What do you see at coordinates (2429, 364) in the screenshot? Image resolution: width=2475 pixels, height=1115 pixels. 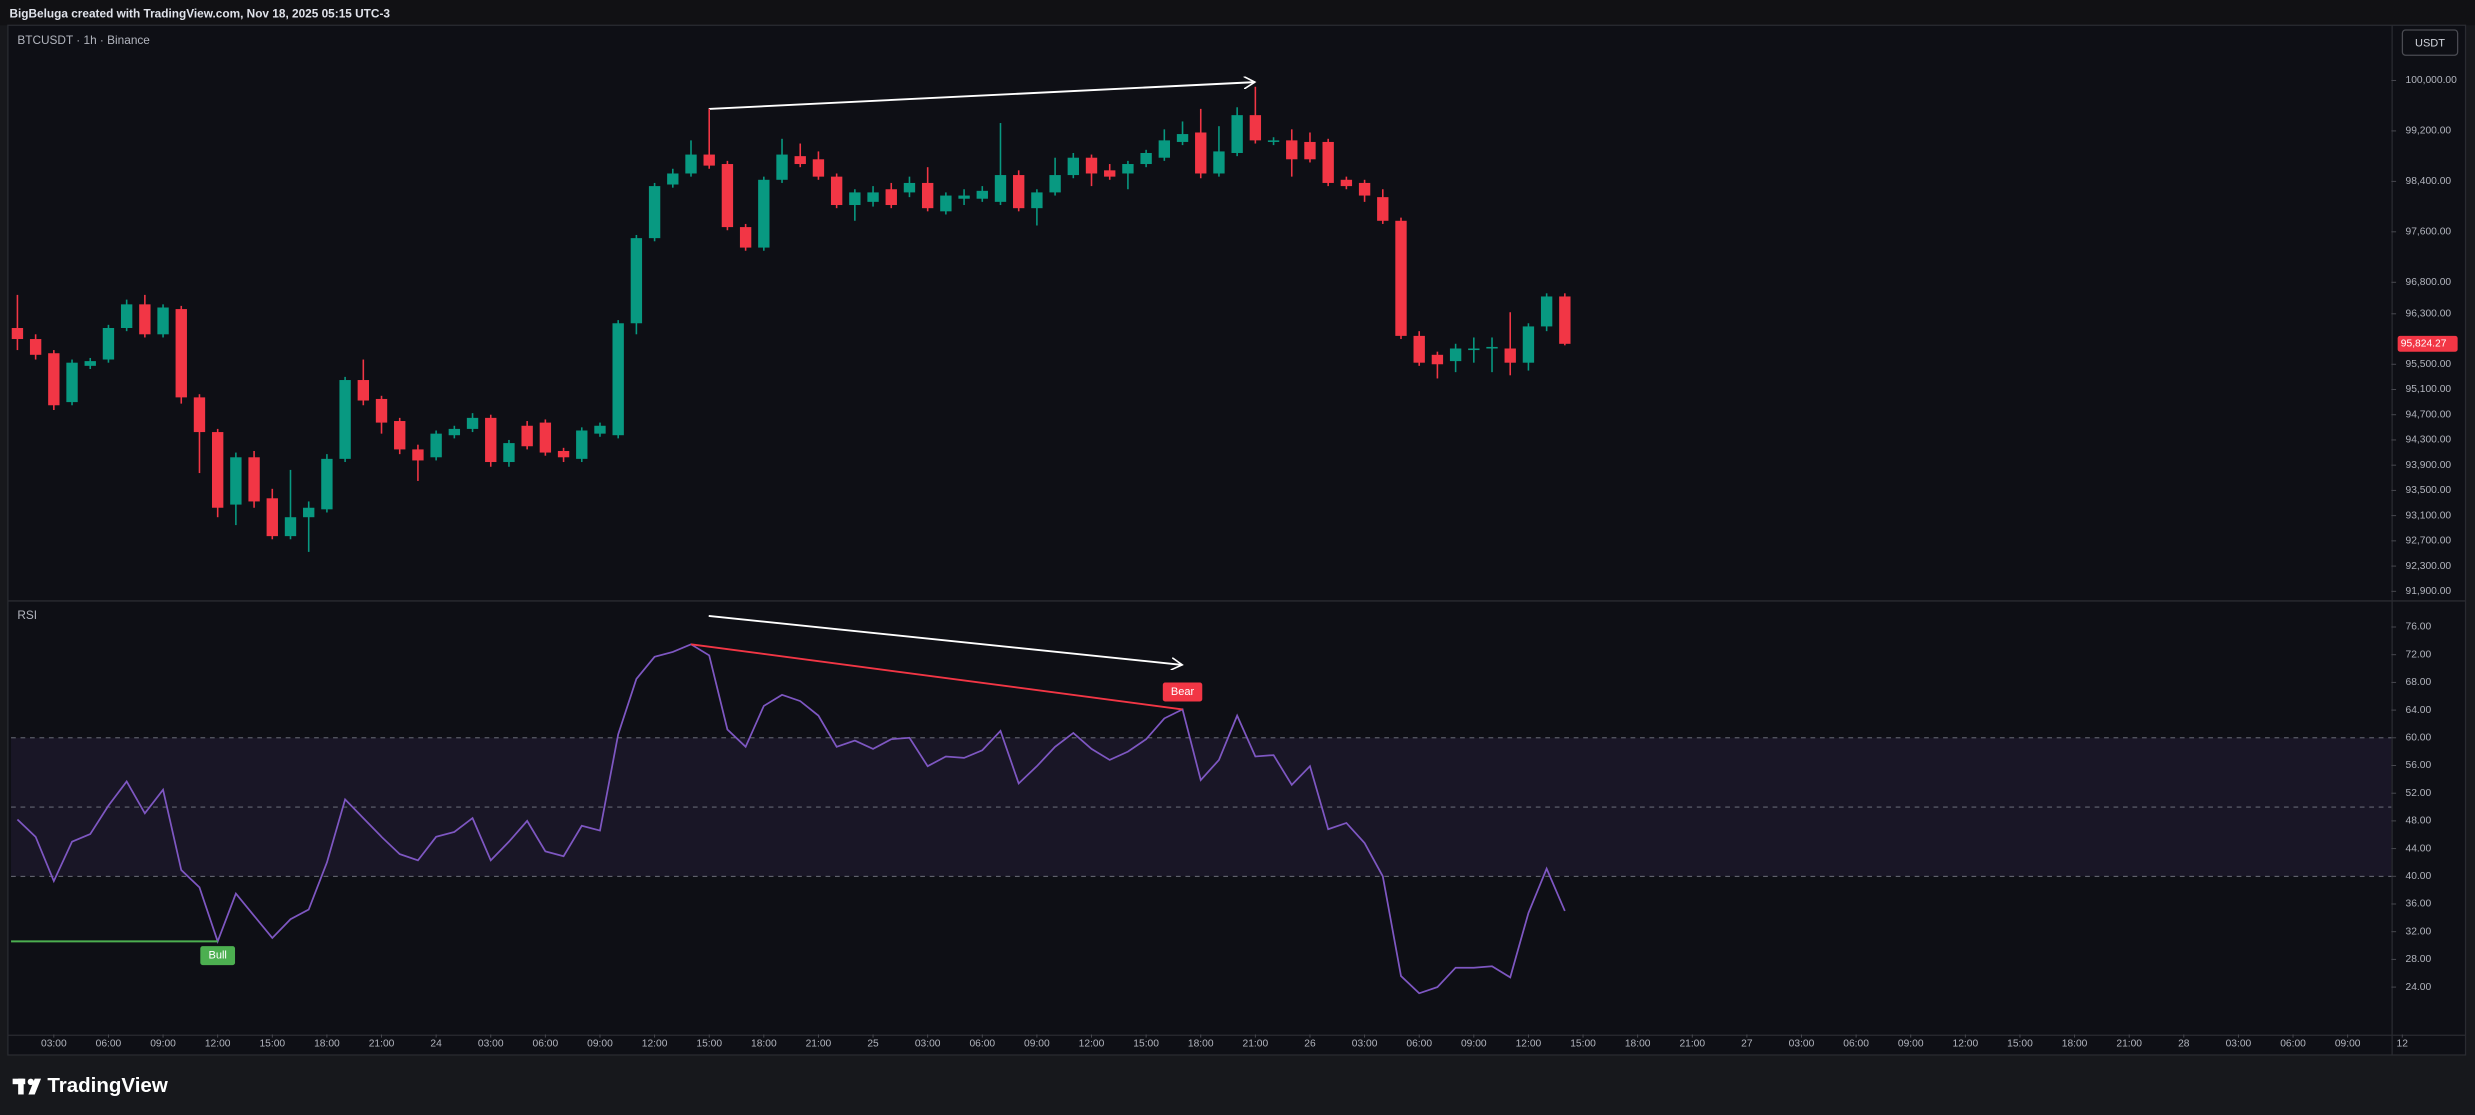 I see `y-tick-label: 95,500.00` at bounding box center [2429, 364].